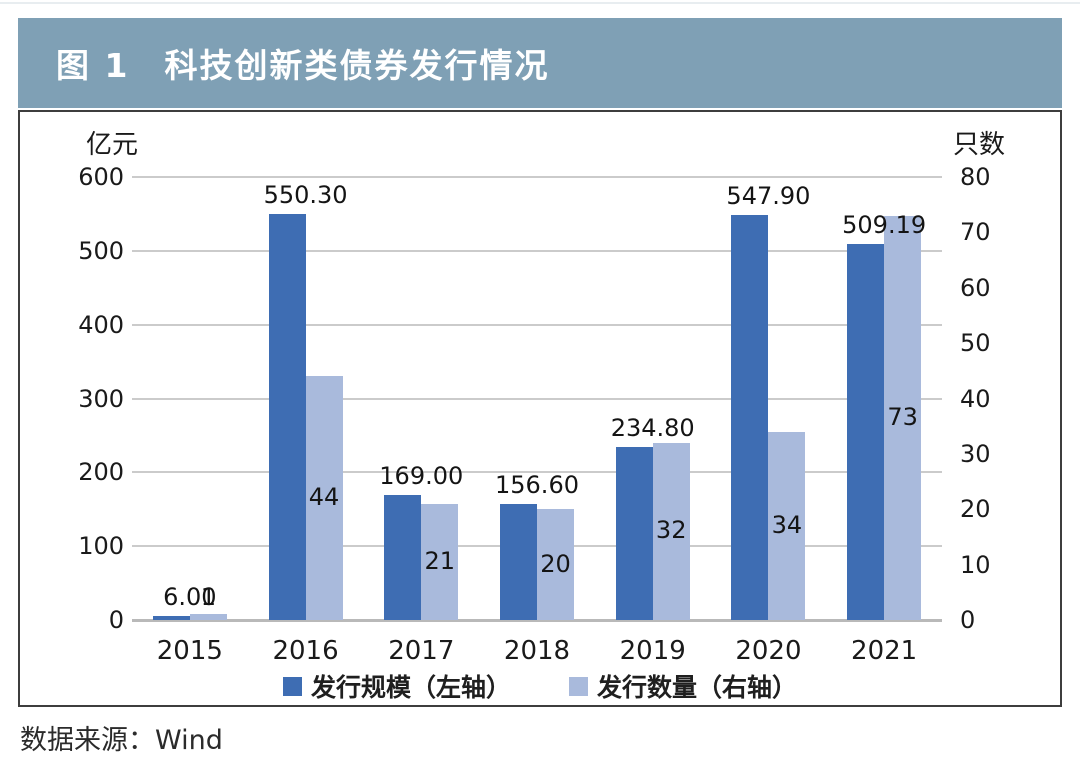 This screenshot has height=759, width=1080. What do you see at coordinates (101, 177) in the screenshot?
I see `left-tick-label: 600` at bounding box center [101, 177].